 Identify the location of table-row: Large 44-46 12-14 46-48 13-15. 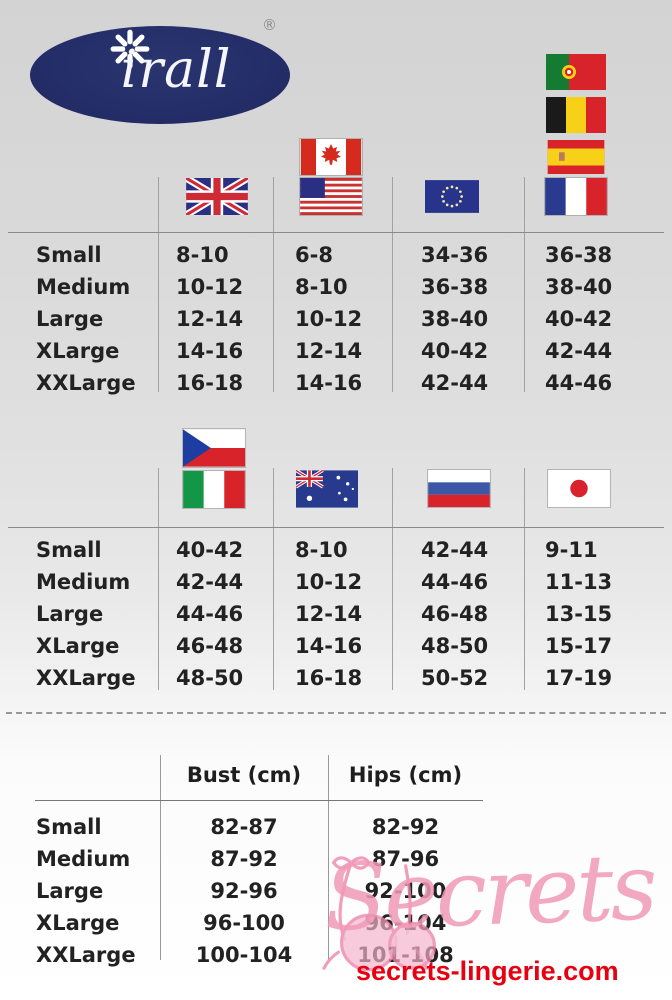
(336, 614).